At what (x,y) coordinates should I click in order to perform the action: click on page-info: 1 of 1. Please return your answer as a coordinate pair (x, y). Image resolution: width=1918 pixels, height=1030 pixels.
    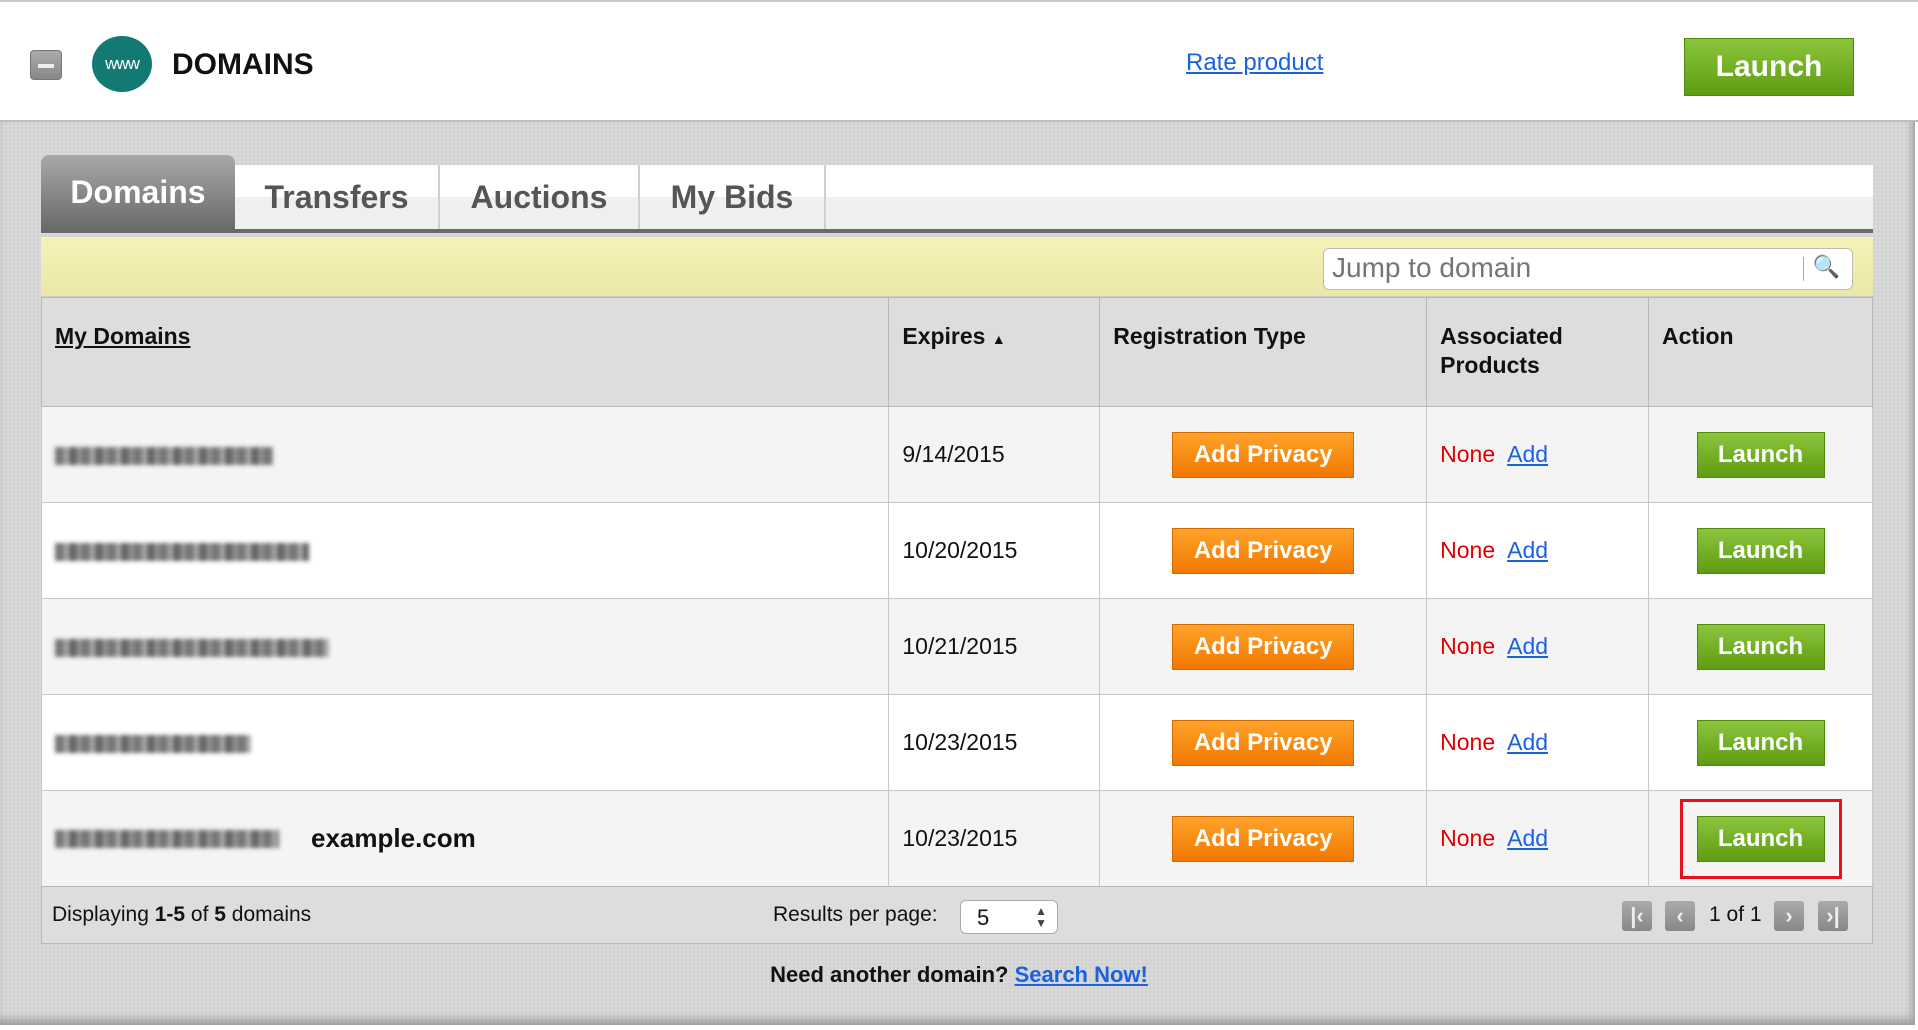
    Looking at the image, I should click on (1735, 914).